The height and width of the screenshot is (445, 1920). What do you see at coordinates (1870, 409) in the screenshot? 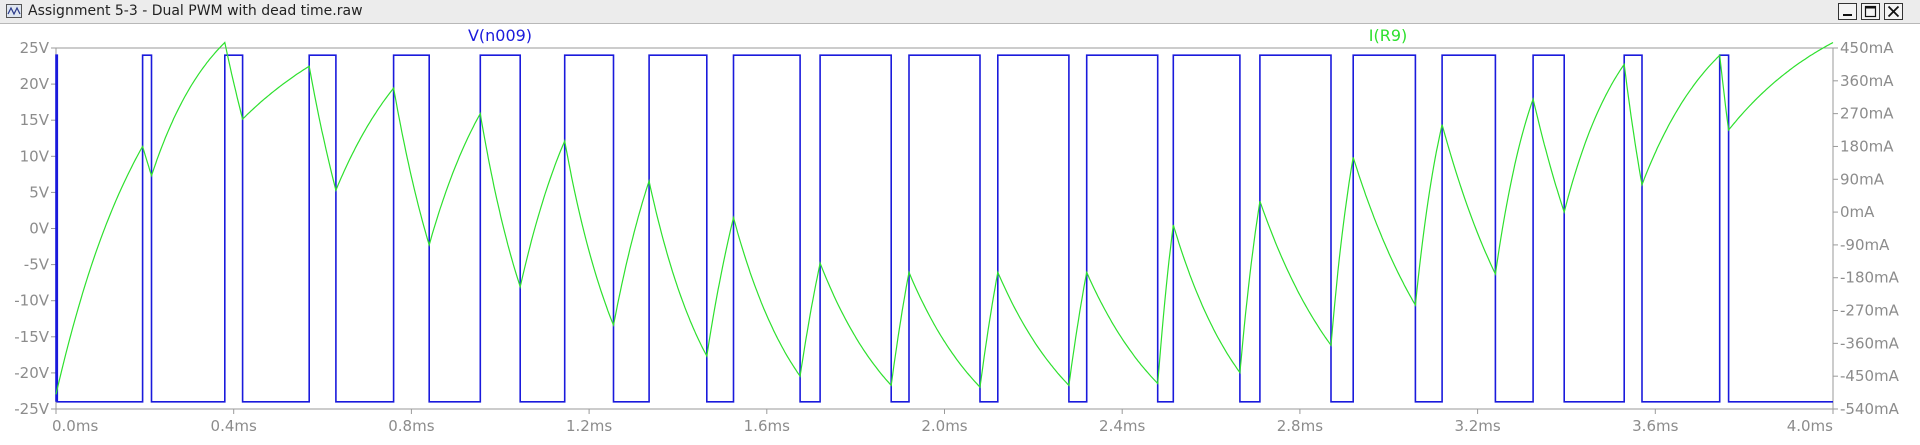
I see `right-tick-label: -540mA` at bounding box center [1870, 409].